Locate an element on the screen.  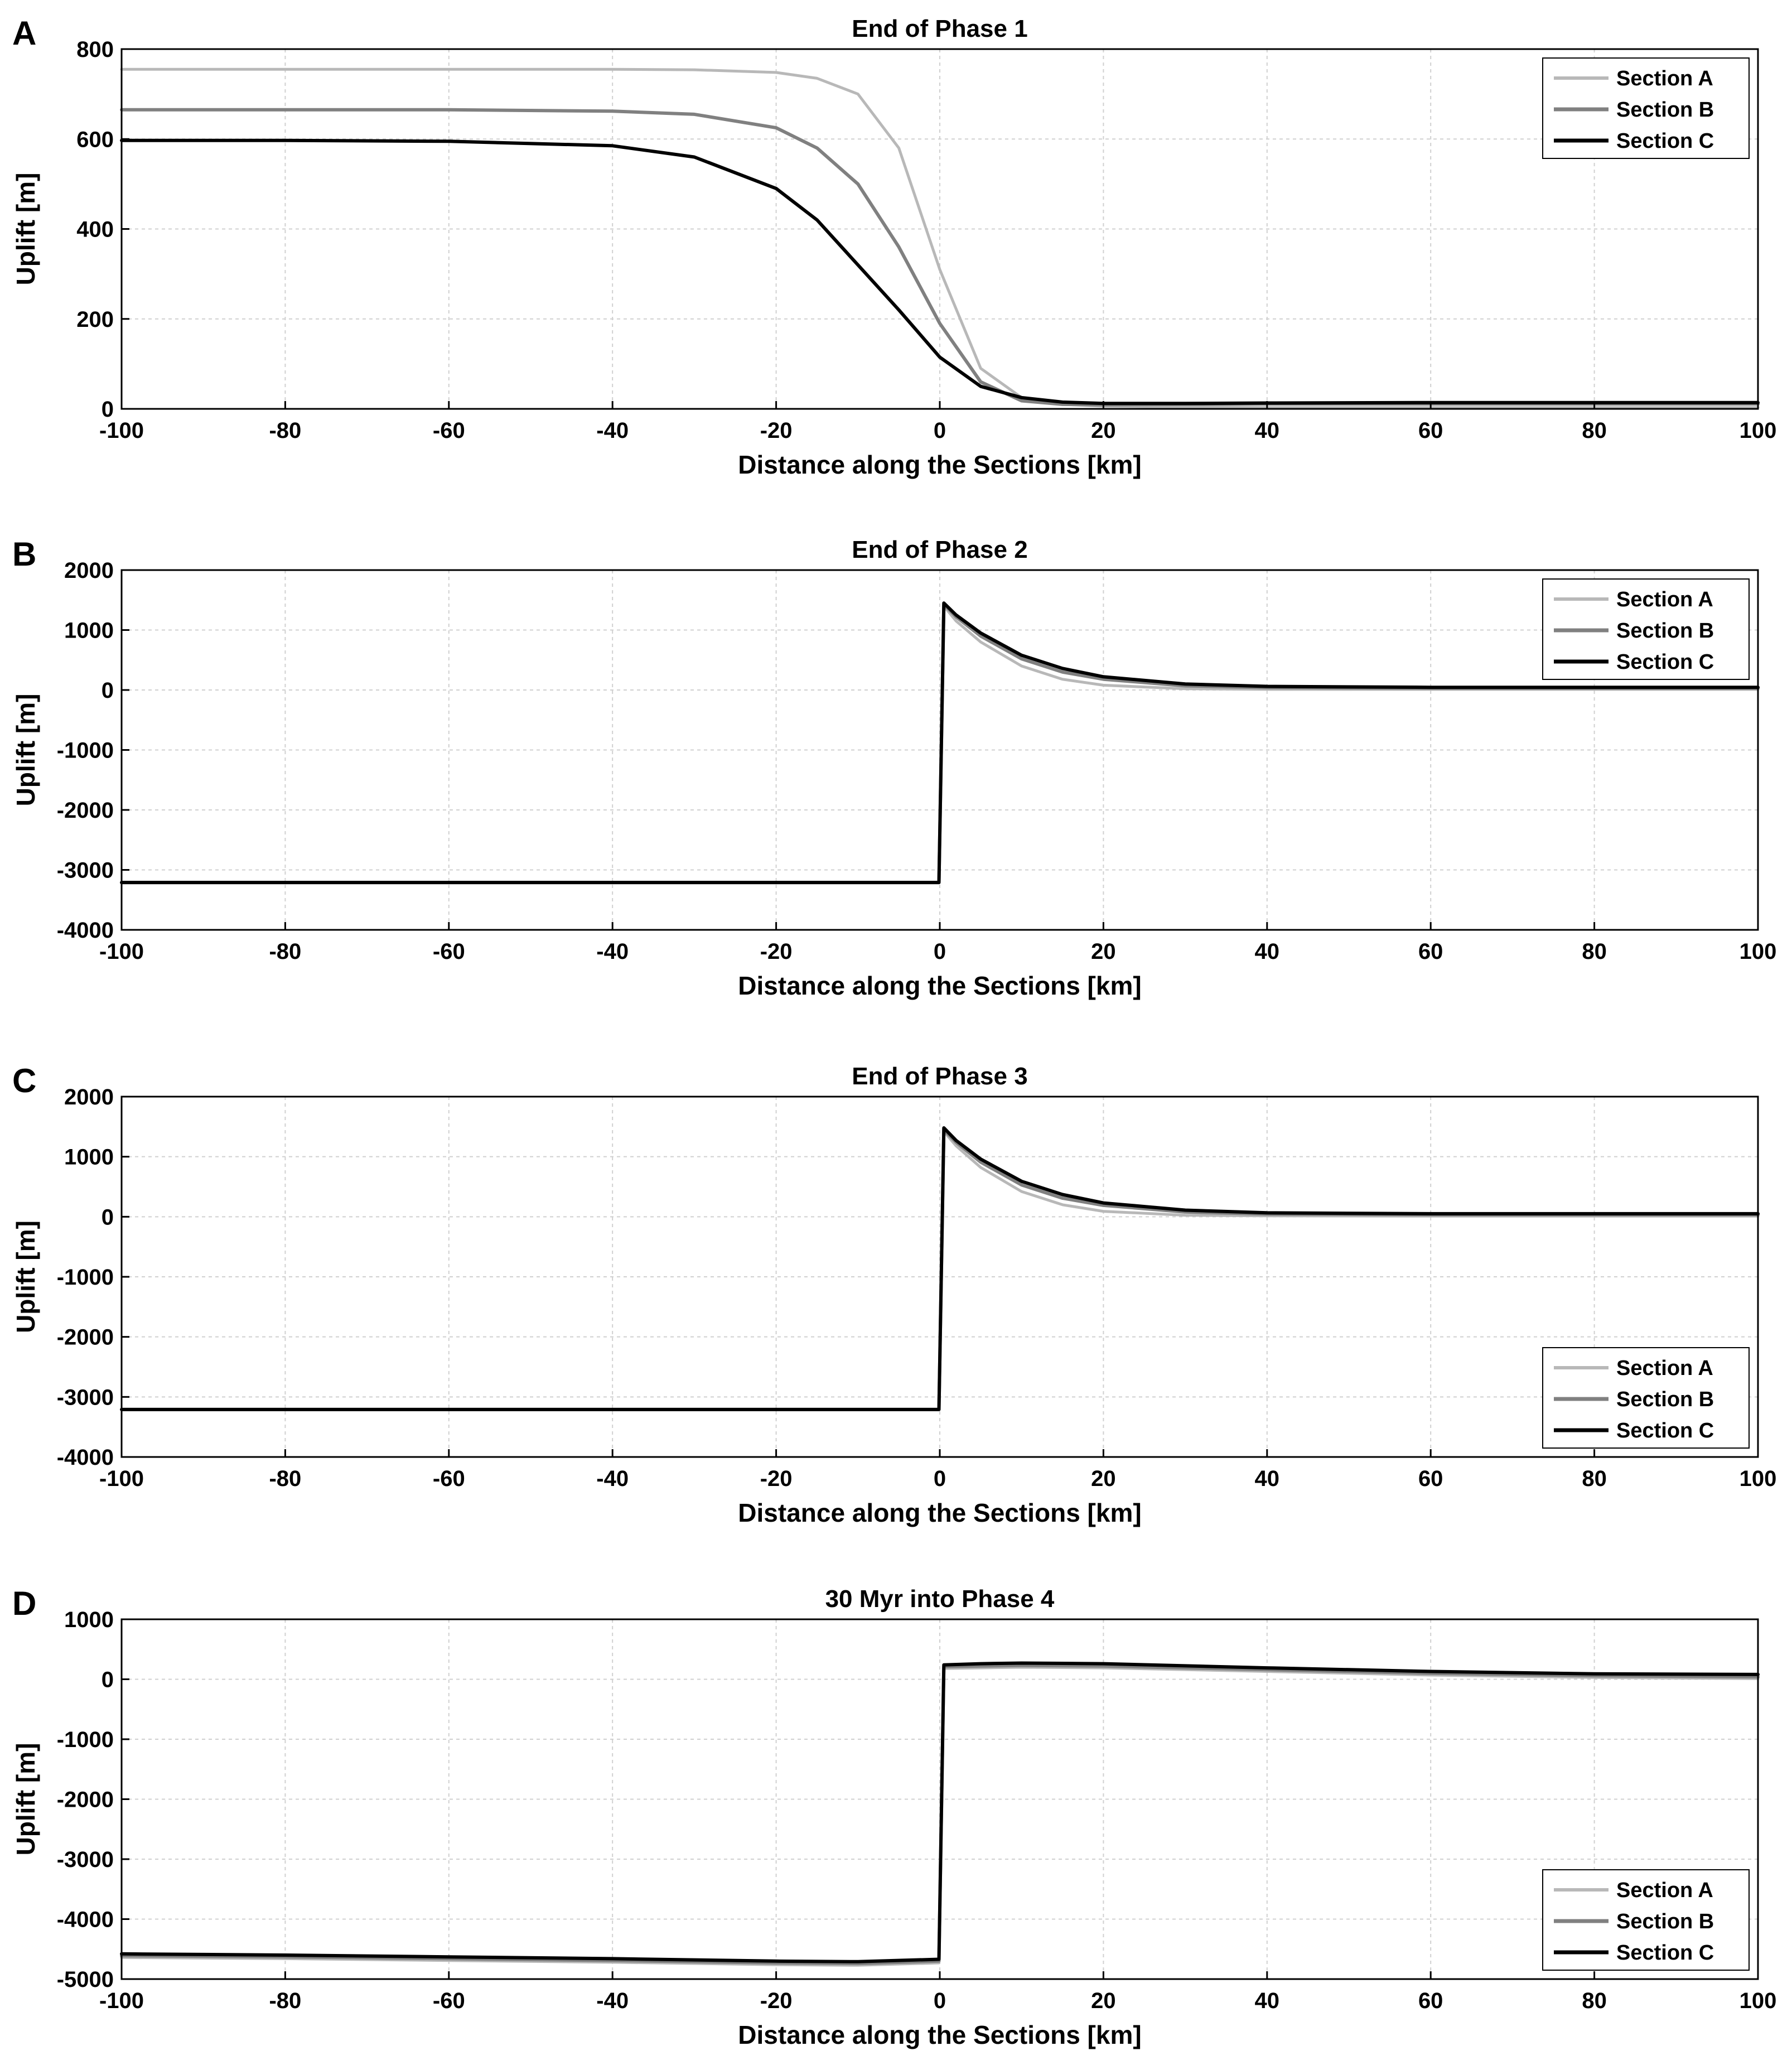
chart-title: 30 Myr into Phase 4 is located at coordinates (940, 1599).